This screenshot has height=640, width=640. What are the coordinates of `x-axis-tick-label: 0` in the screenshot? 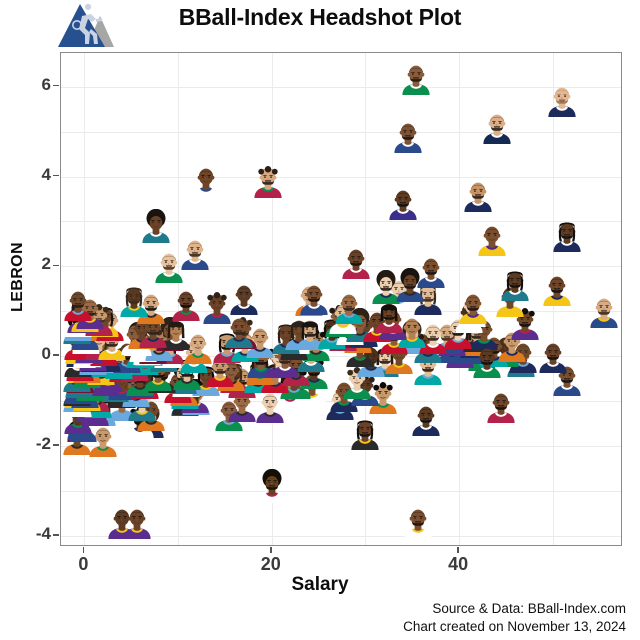 It's located at (83, 564).